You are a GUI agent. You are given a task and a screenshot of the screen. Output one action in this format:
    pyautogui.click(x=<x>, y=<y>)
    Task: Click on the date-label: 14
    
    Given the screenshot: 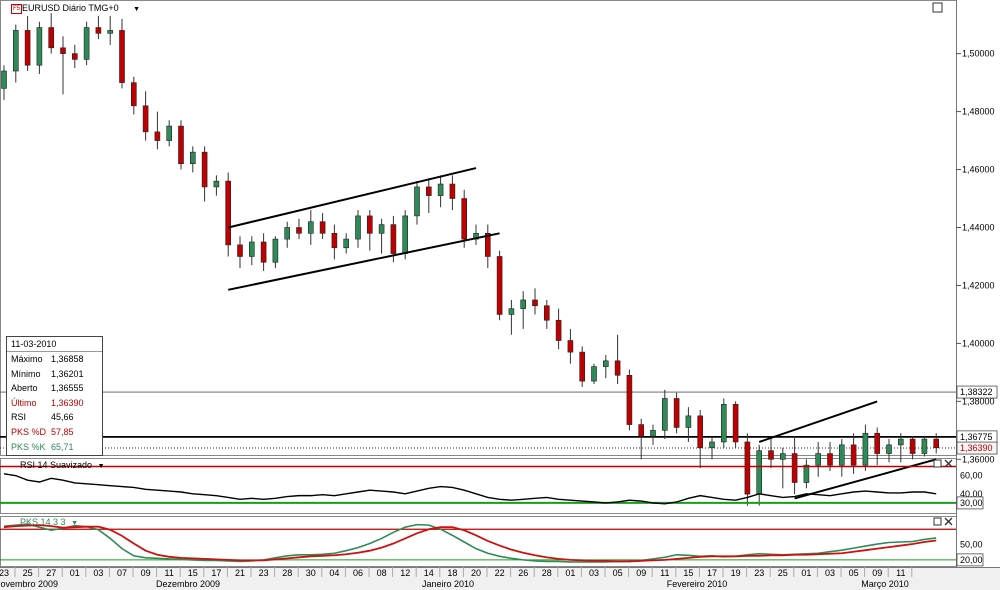 What is the action you would take?
    pyautogui.click(x=429, y=573)
    